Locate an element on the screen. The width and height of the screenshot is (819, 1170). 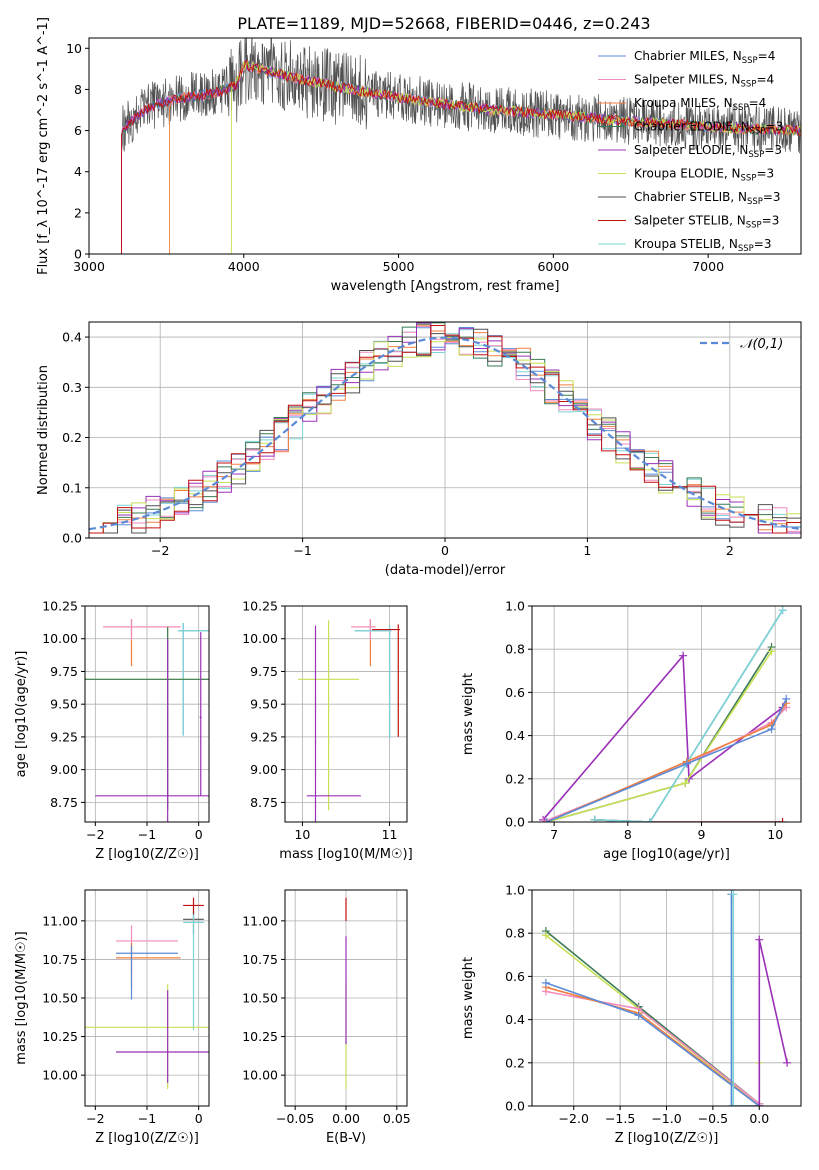
axes-weight_vs_Z is located at coordinates (666, 998).